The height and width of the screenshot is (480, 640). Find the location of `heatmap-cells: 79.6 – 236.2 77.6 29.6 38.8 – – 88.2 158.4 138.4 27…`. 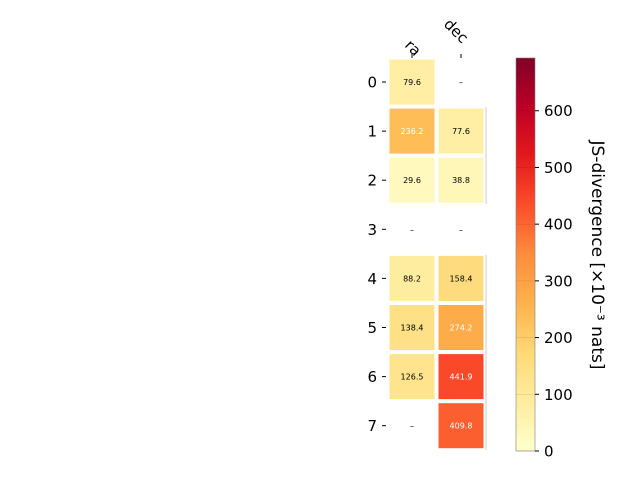

heatmap-cells: 79.6 – 236.2 77.6 29.6 38.8 – – 88.2 158.4 138.4 27… is located at coordinates (436, 254).